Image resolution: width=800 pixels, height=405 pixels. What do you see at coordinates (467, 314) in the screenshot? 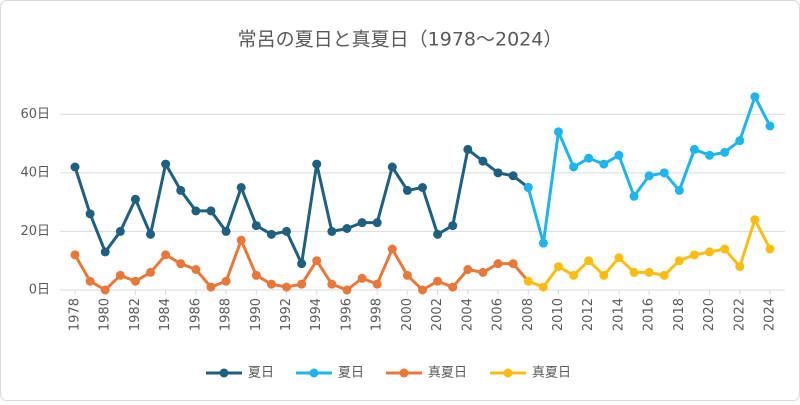
I see `x-tick-label: 2004` at bounding box center [467, 314].